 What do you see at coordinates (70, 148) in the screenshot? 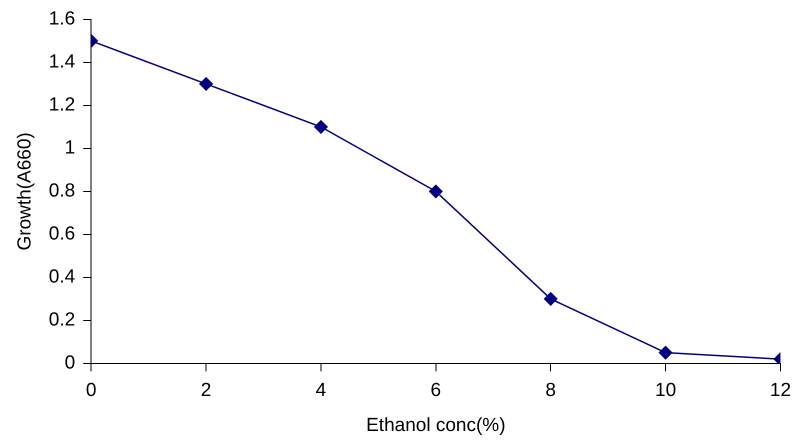
I see `y-tick-label: 1` at bounding box center [70, 148].